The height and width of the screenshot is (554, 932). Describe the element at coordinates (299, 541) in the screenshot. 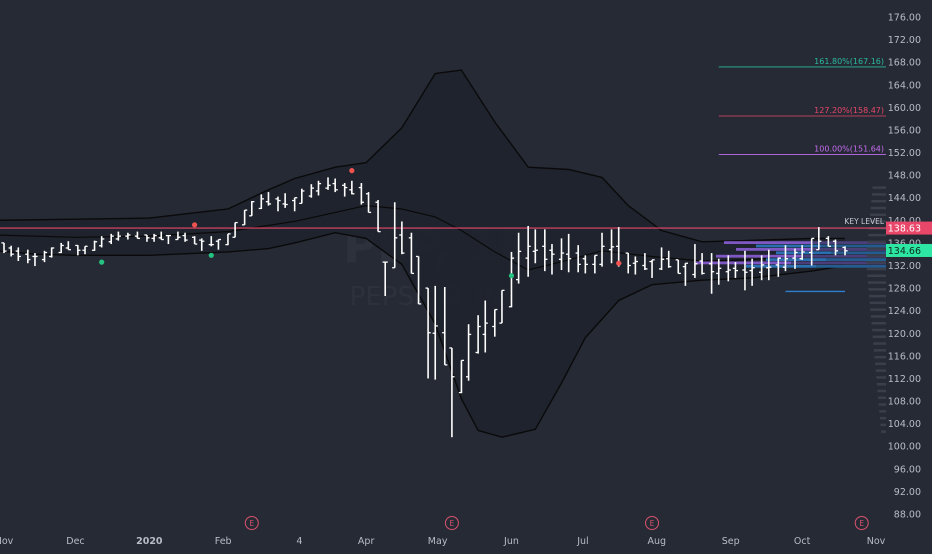

I see `time-tick-label: 4` at that location.